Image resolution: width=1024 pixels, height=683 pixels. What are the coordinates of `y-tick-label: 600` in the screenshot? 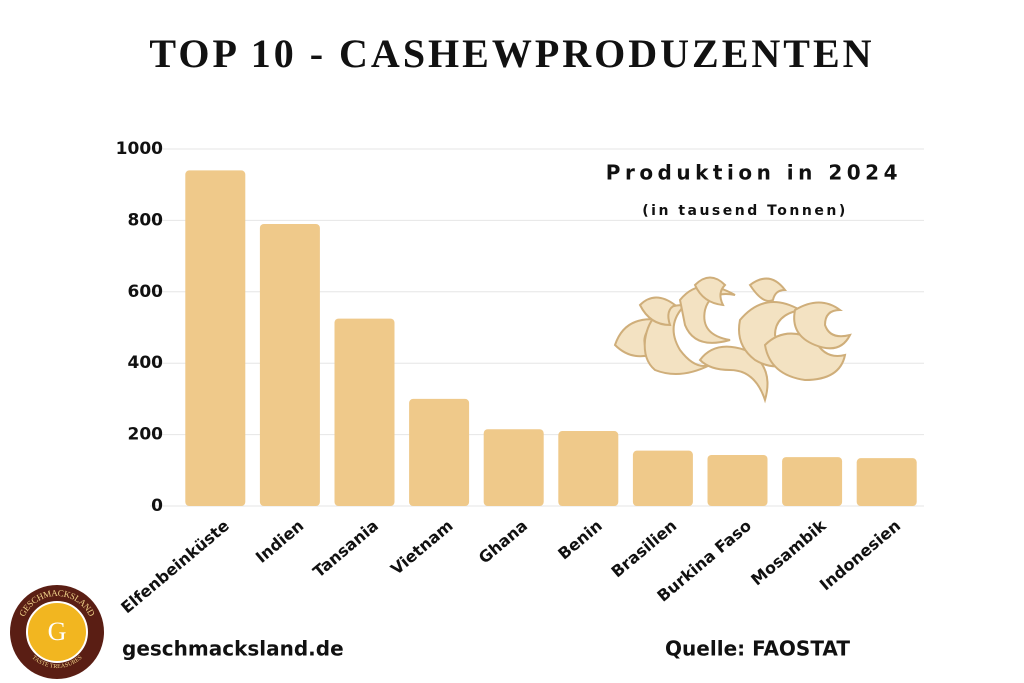 It's located at (146, 292).